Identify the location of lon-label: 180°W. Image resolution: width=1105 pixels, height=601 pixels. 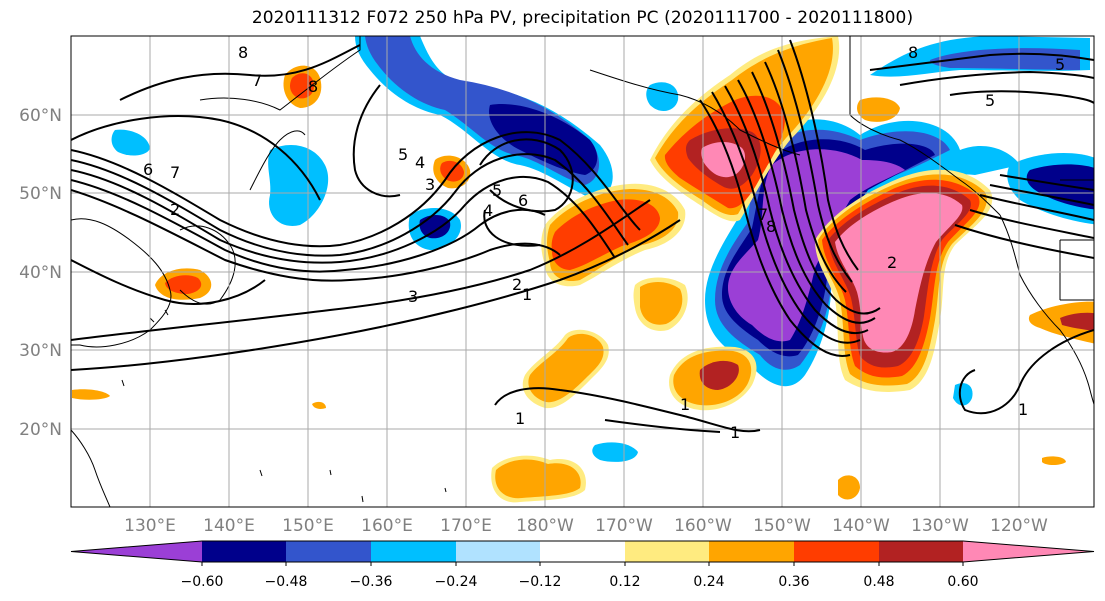
(545, 526).